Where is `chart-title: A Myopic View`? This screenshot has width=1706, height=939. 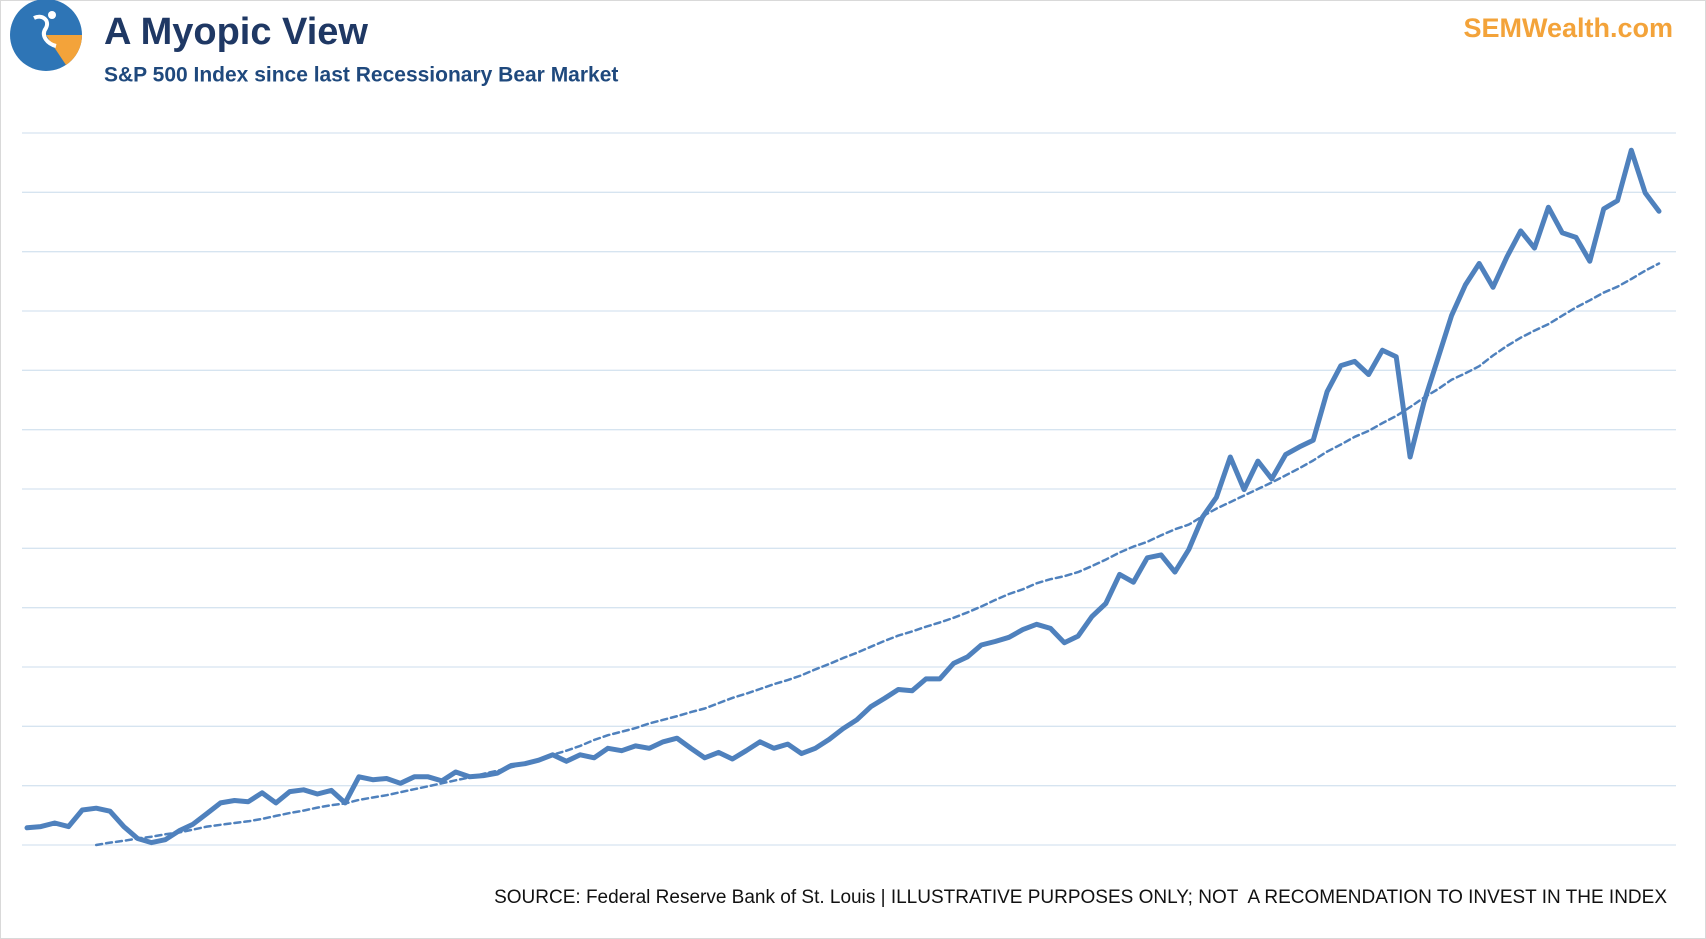 chart-title: A Myopic View is located at coordinates (236, 32).